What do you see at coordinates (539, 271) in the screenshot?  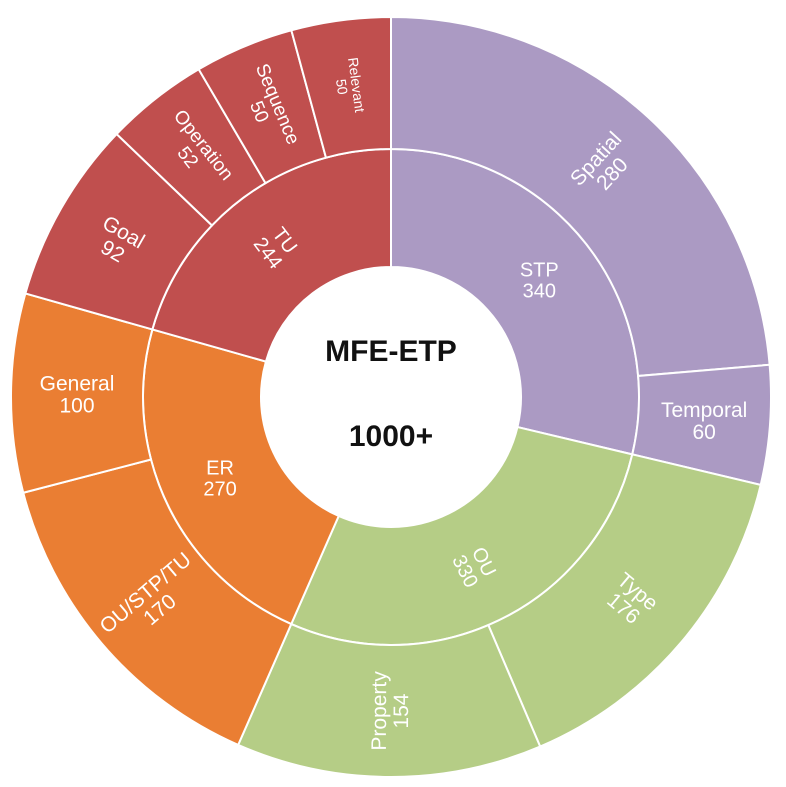 I see `inner-name-stp: STP` at bounding box center [539, 271].